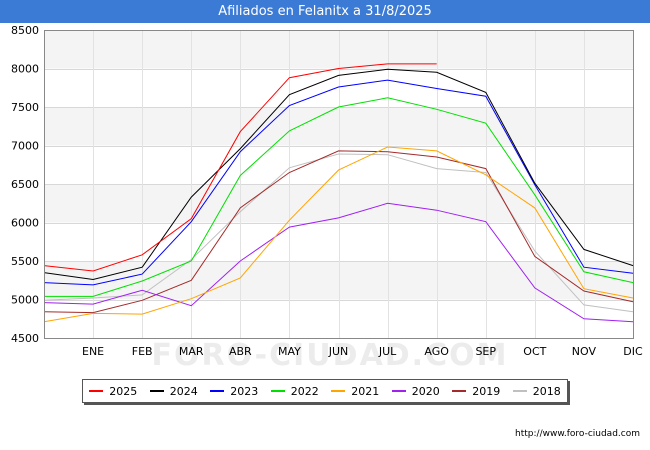  What do you see at coordinates (240, 351) in the screenshot?
I see `x-tick-label: ABR` at bounding box center [240, 351].